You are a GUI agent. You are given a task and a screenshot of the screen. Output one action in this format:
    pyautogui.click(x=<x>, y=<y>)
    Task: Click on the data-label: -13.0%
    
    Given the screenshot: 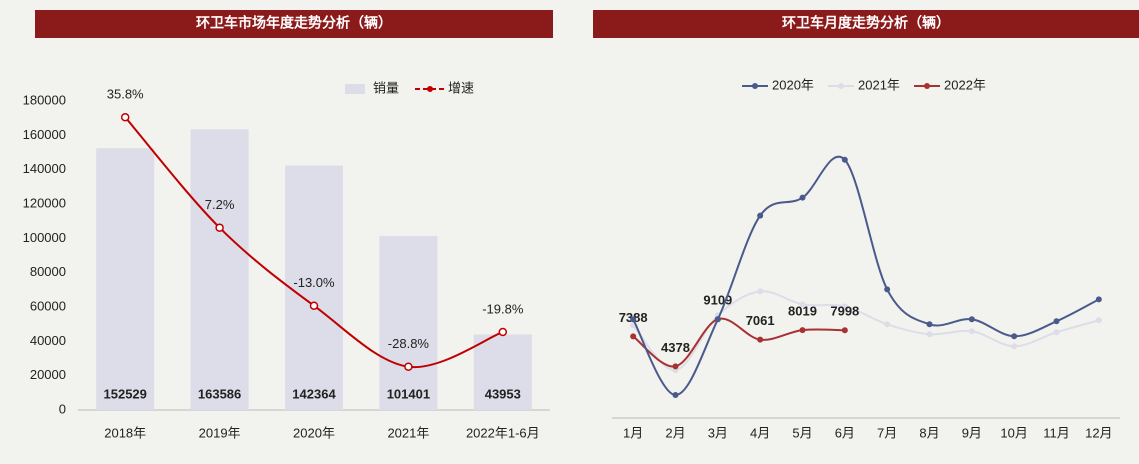 What is the action you would take?
    pyautogui.click(x=314, y=282)
    